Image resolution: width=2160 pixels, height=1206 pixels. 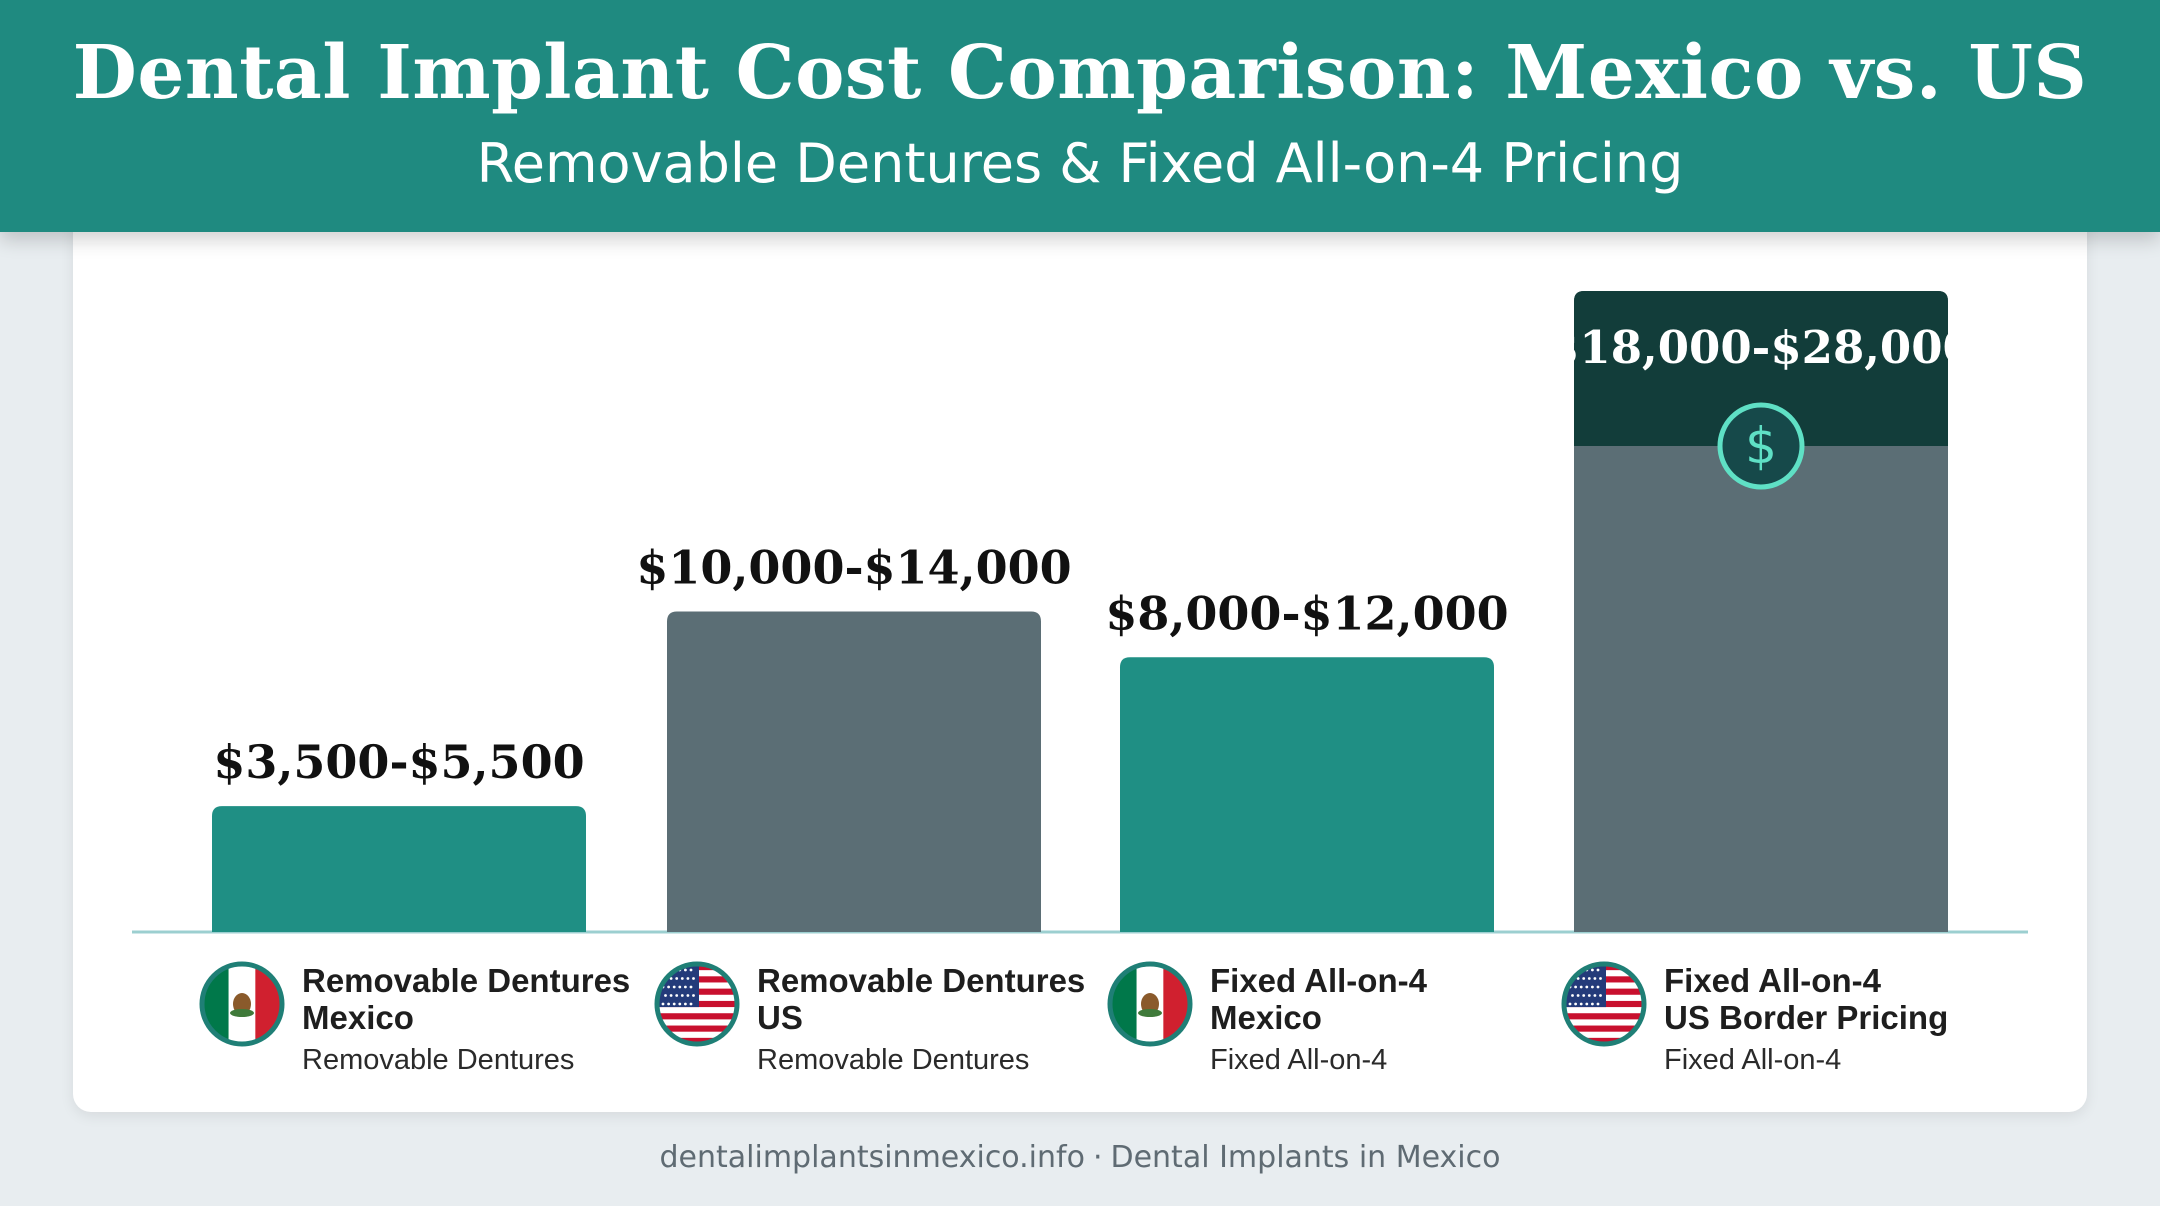 I want to click on us-flag, so click(x=697, y=1004).